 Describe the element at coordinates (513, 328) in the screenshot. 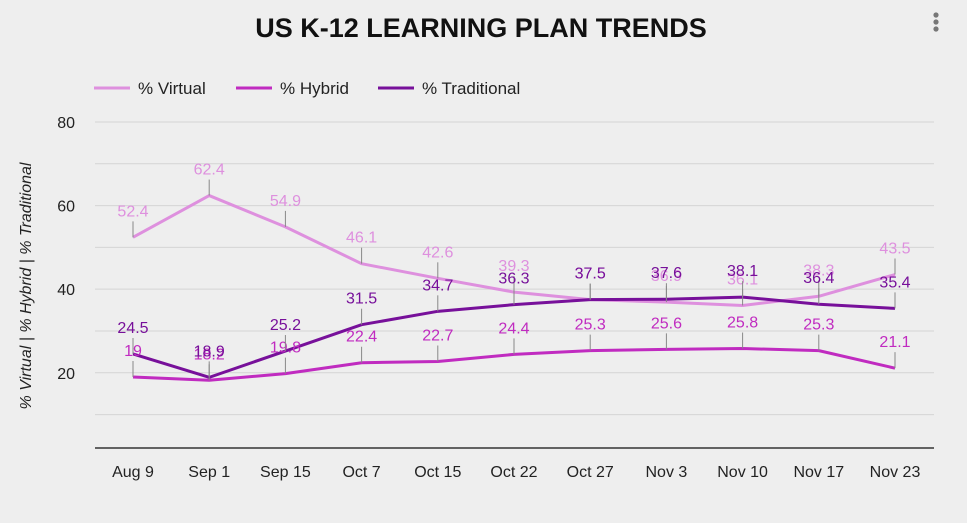

I see `data-label: 24.4` at that location.